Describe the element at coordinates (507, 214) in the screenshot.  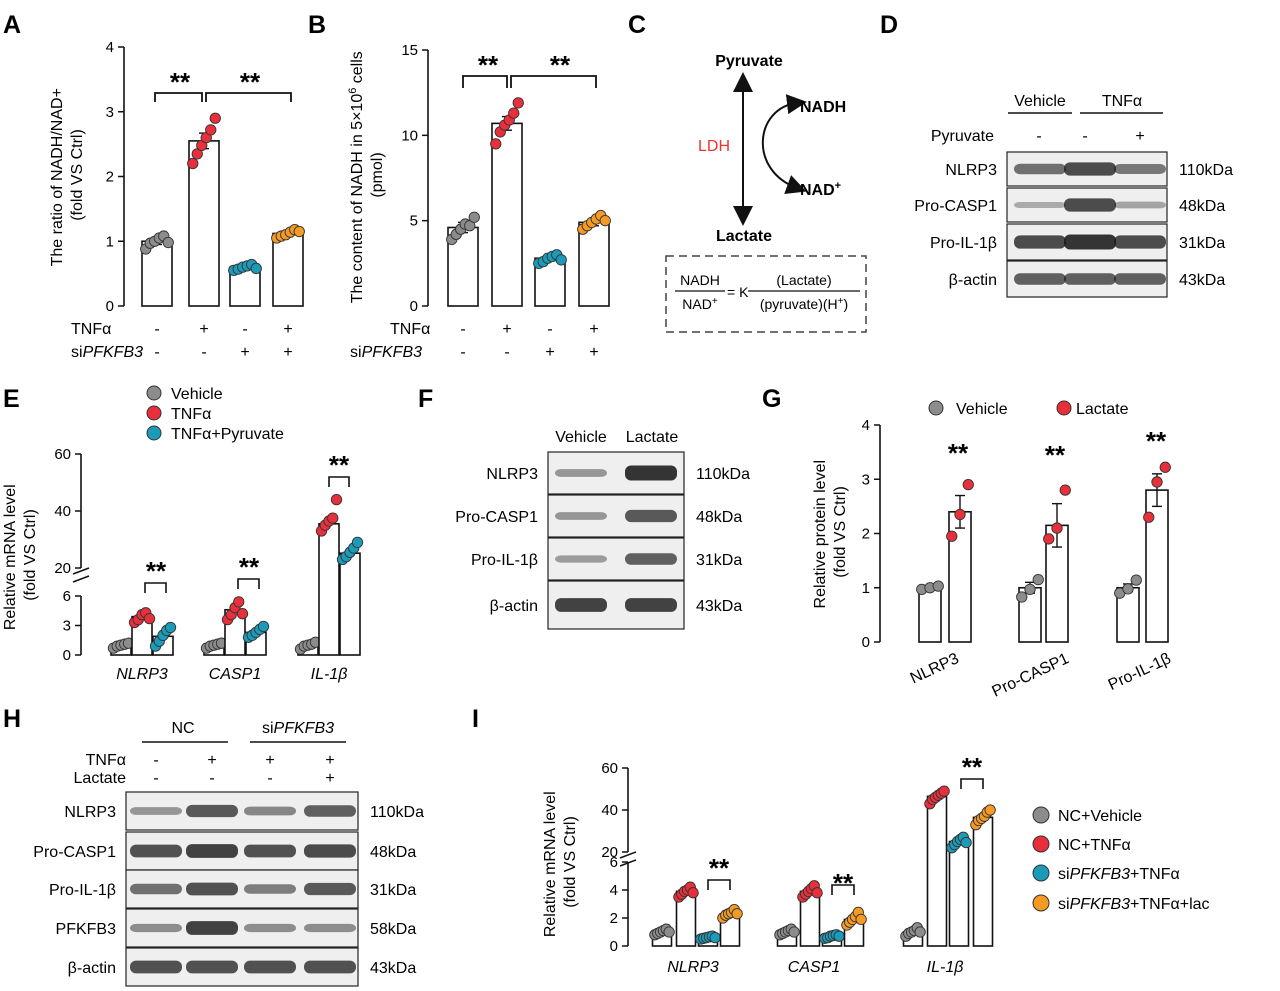
I see `panel-b-group-2-bar` at that location.